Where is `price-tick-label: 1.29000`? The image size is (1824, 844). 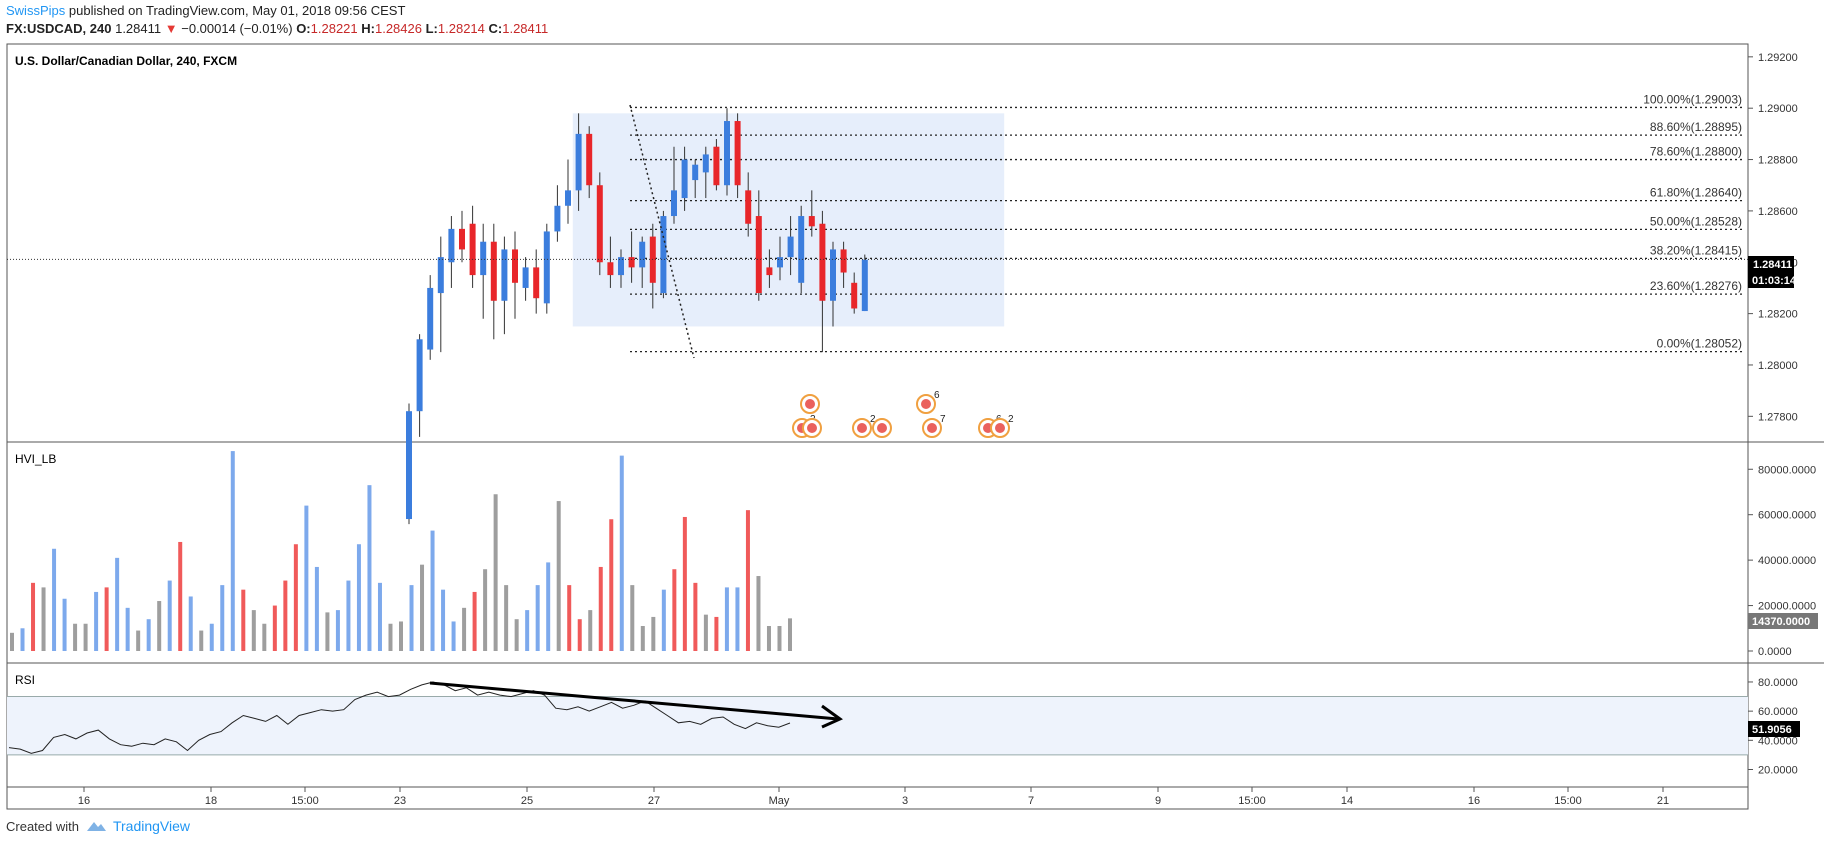
price-tick-label: 1.29000 is located at coordinates (1778, 109).